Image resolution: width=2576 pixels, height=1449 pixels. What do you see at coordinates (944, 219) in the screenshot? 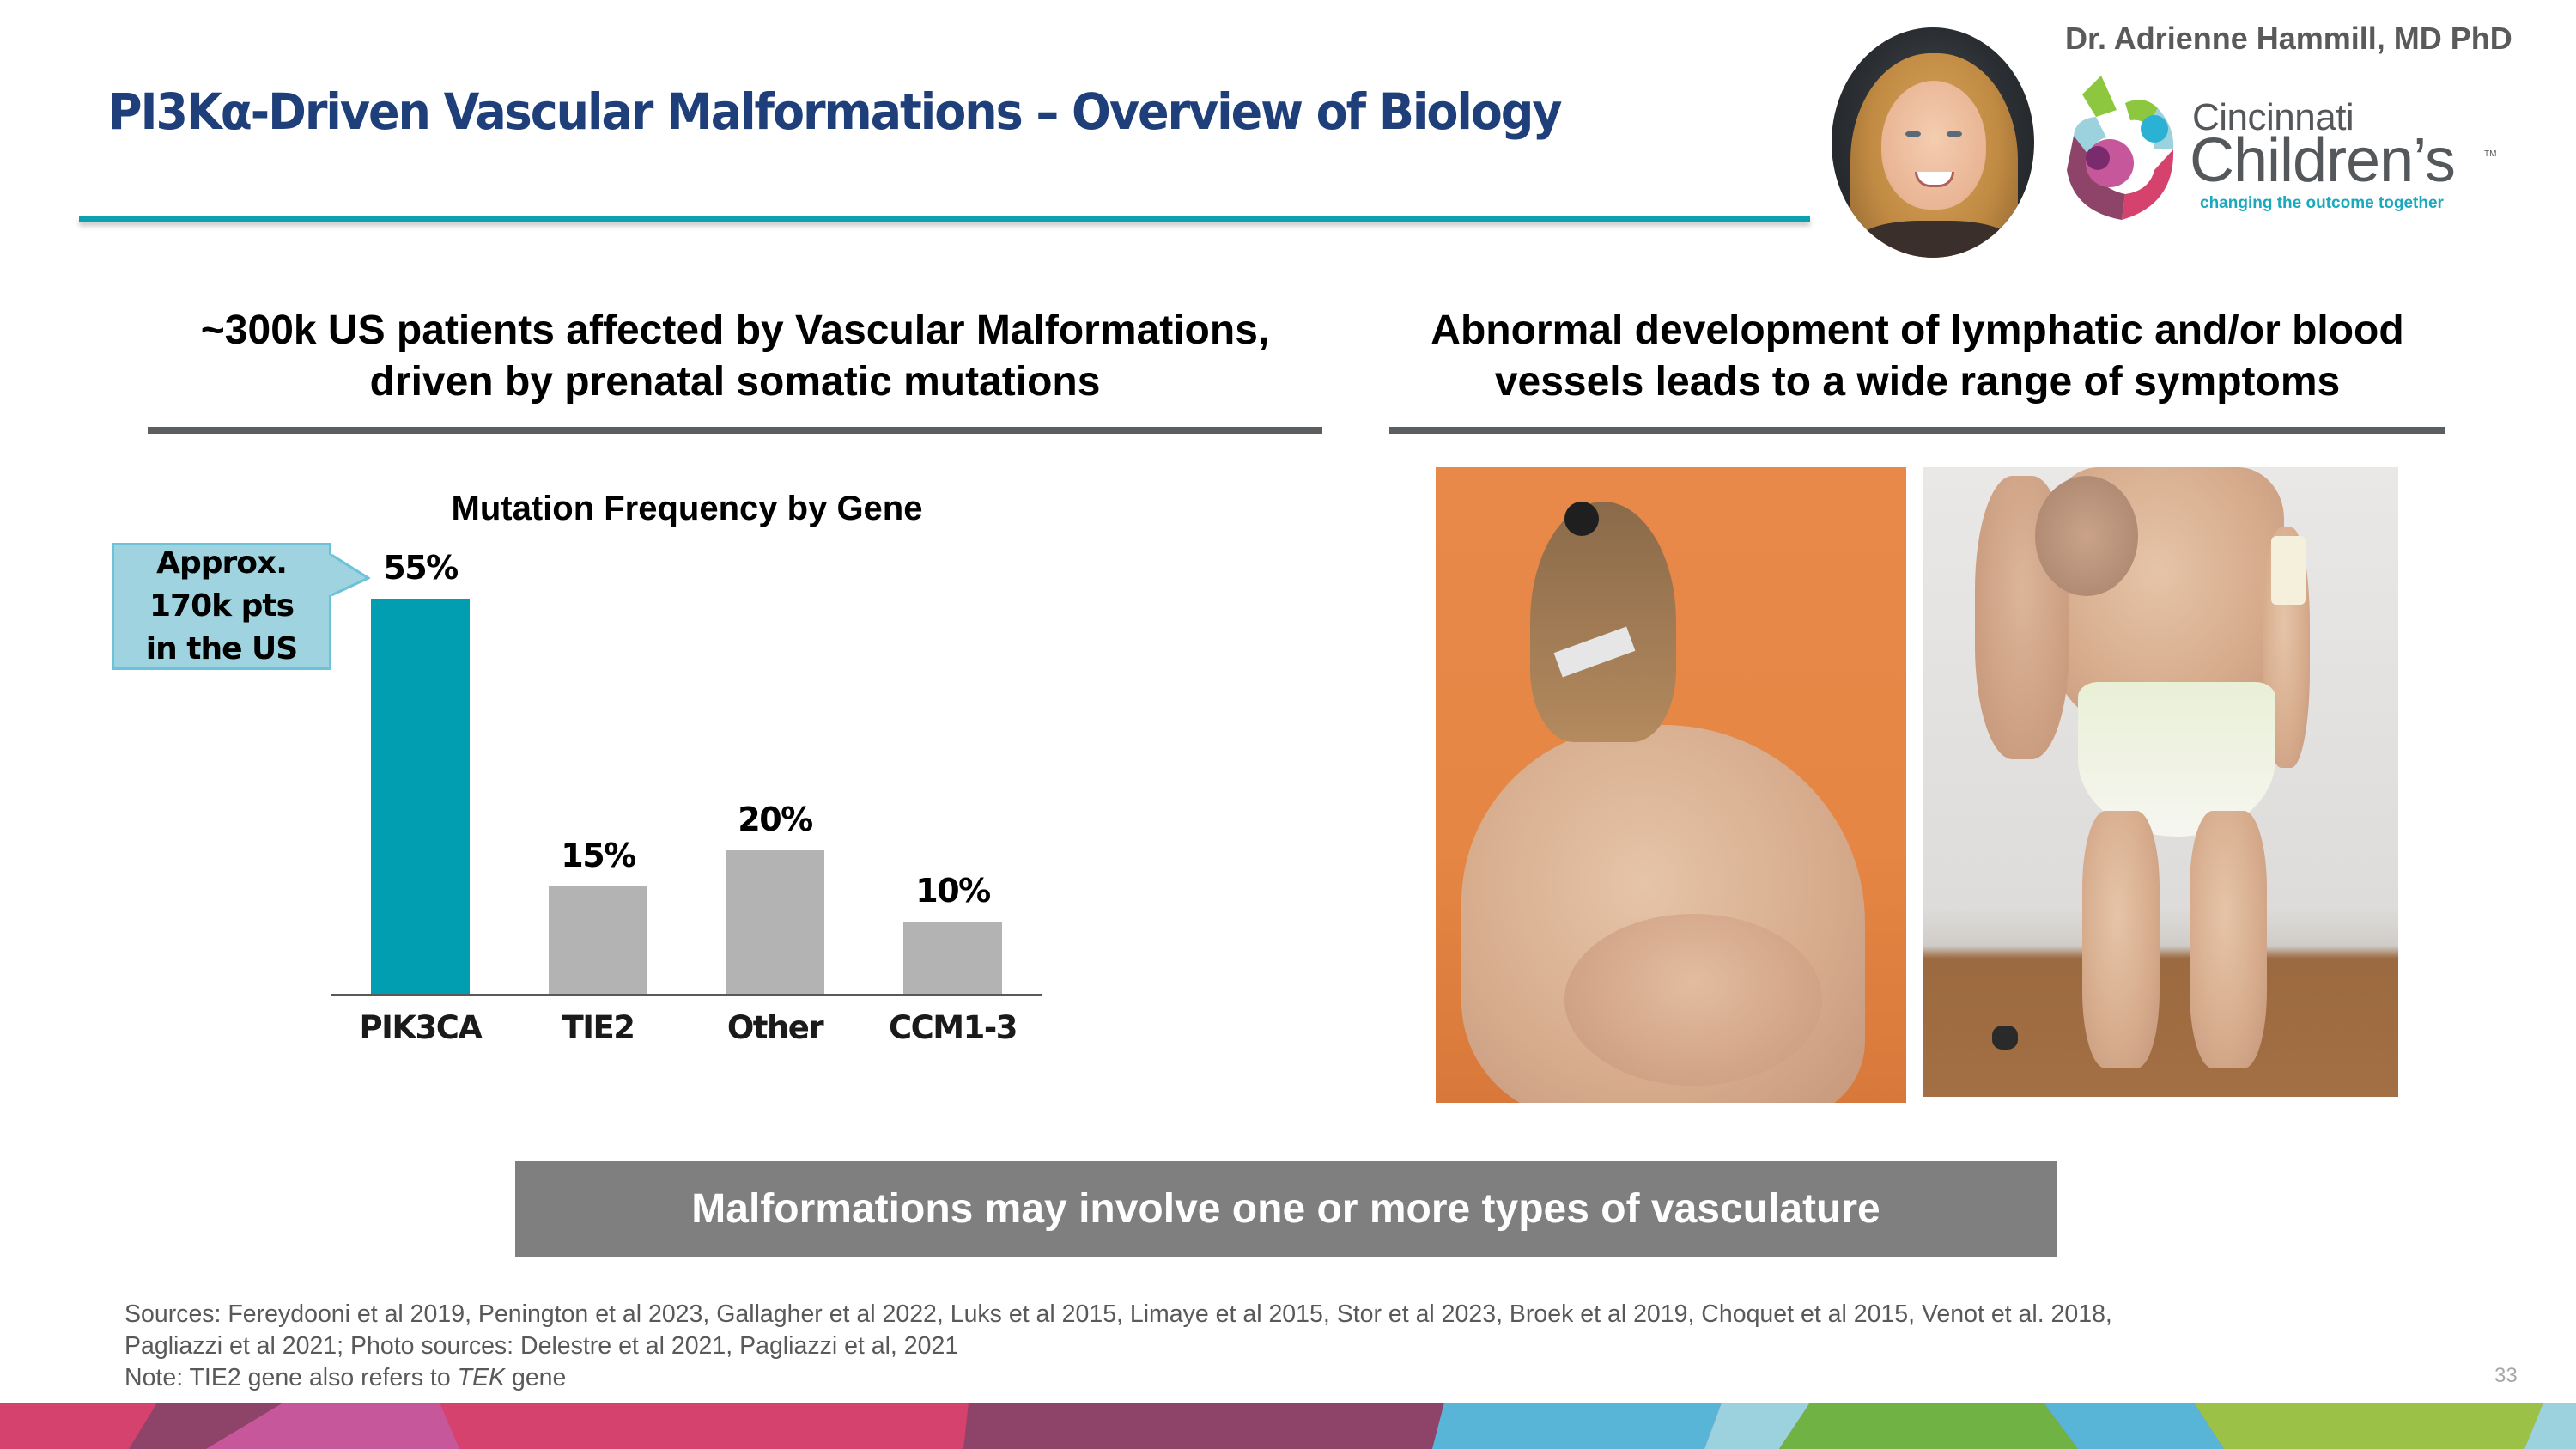
I see `title-underline` at bounding box center [944, 219].